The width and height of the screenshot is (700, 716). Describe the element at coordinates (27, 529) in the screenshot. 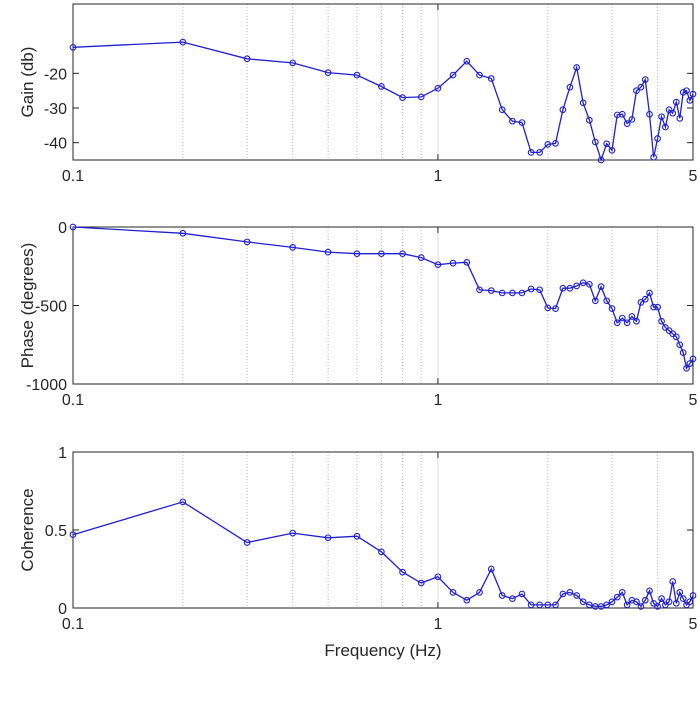

I see `coherence-y-axis-label: Coherence` at that location.